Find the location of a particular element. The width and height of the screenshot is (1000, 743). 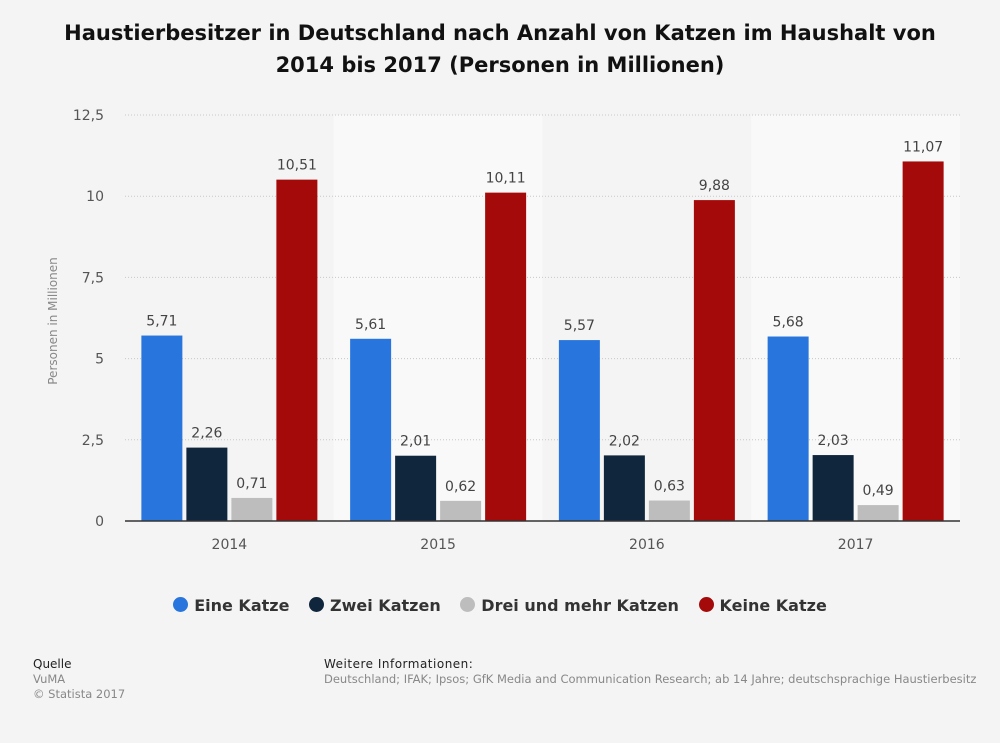

legend-item-keine-katze: Keine Katze is located at coordinates (762, 605).